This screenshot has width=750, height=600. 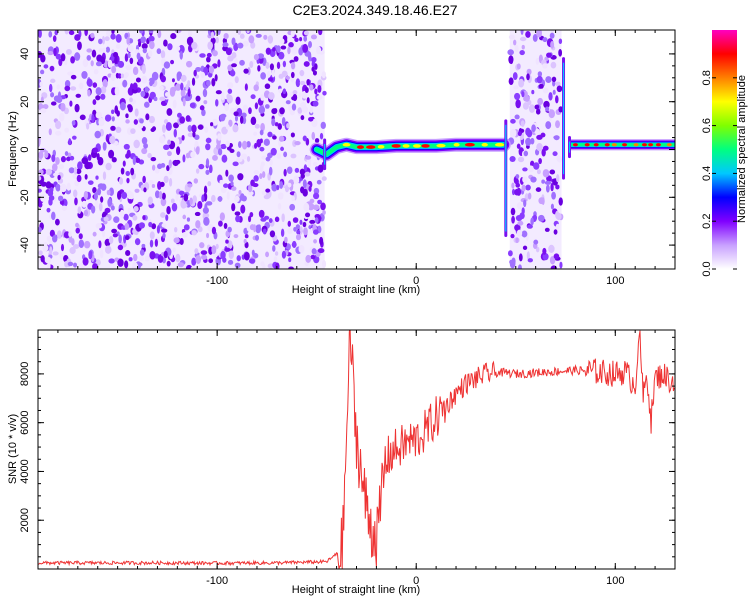 I want to click on colorbar-ticks: 0.0 0.2 0.4 0.6 0.8, so click(x=719, y=173).